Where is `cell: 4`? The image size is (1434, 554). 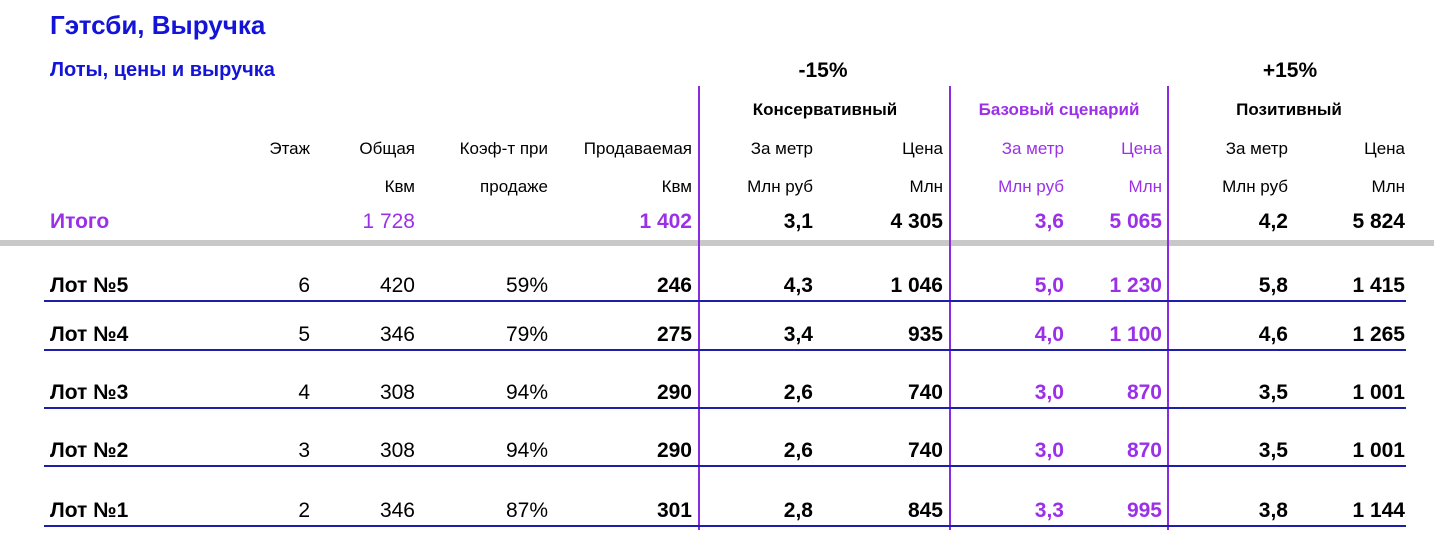
cell: 4 is located at coordinates (304, 392).